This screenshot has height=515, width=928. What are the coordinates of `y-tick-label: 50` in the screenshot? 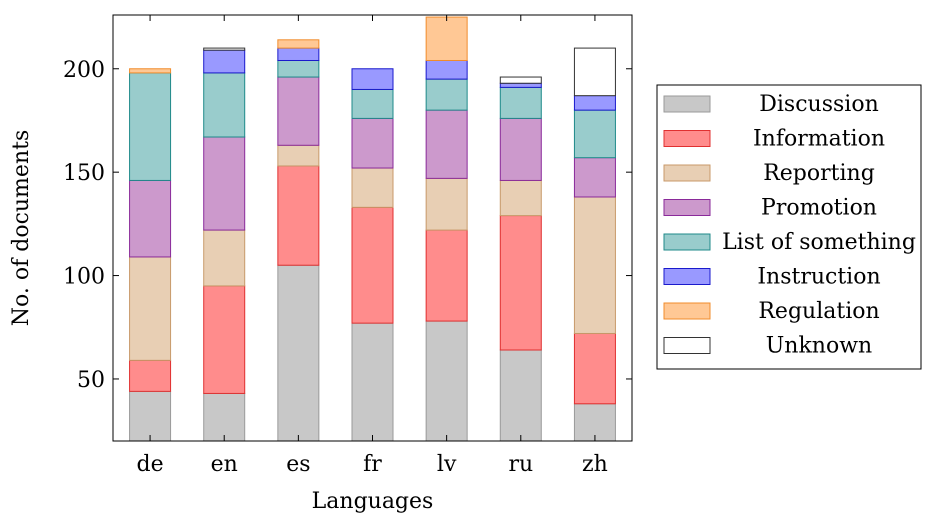 It's located at (91, 380).